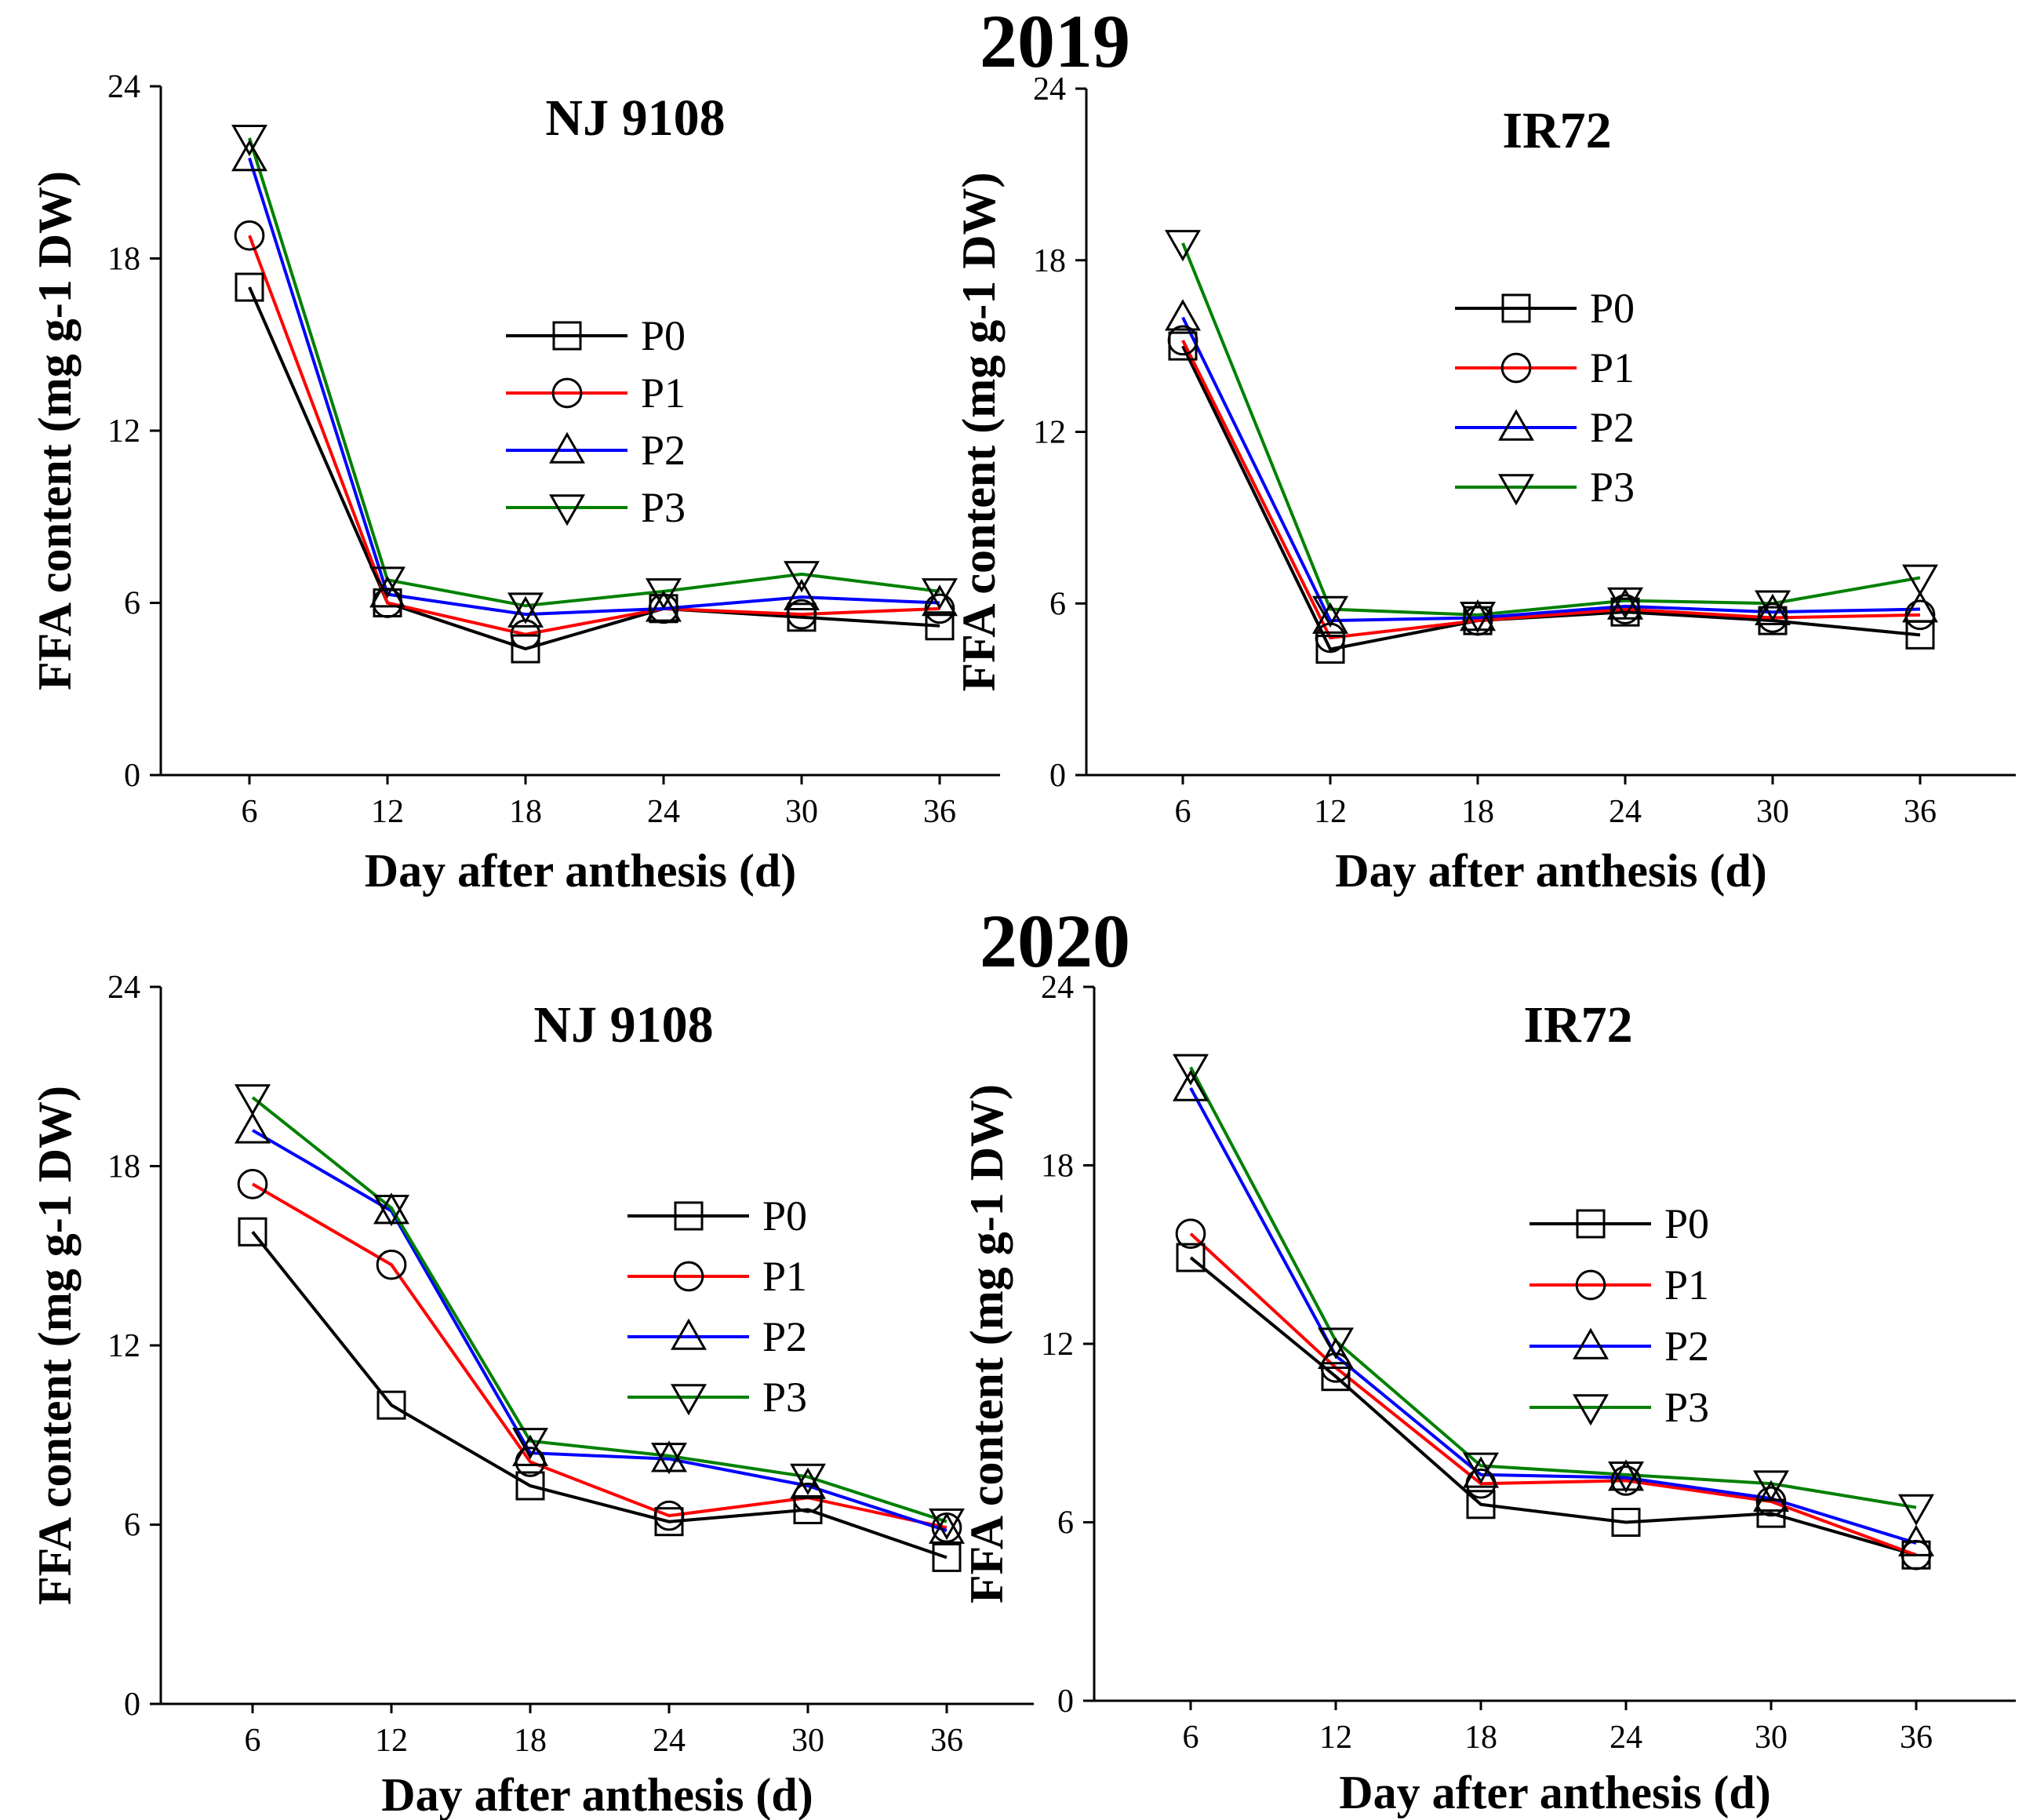  What do you see at coordinates (1055, 941) in the screenshot?
I see `year-title-2020: 2020` at bounding box center [1055, 941].